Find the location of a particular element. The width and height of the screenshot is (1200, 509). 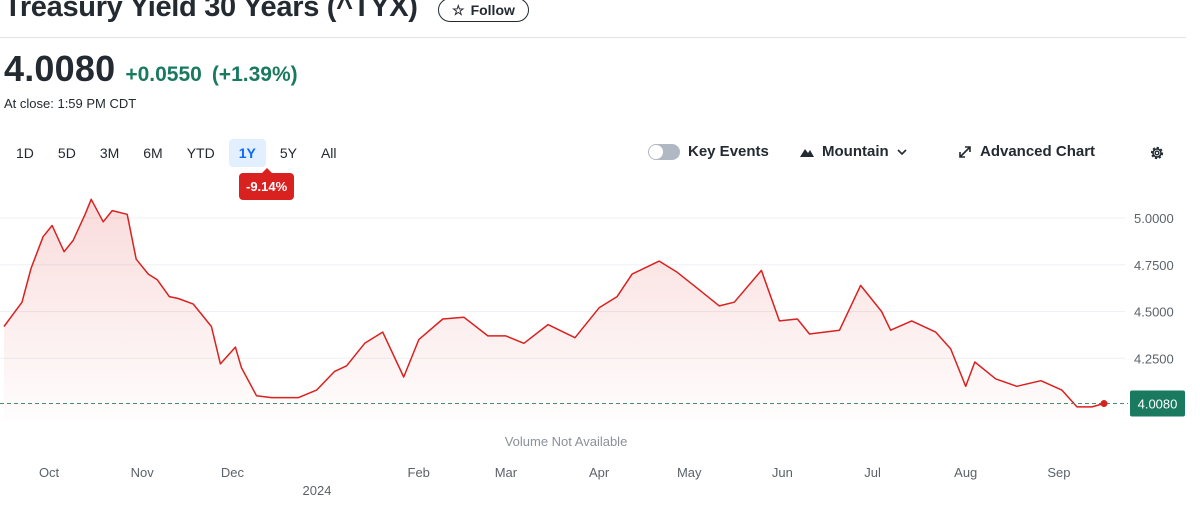

x-tick-label: Jul is located at coordinates (872, 472).